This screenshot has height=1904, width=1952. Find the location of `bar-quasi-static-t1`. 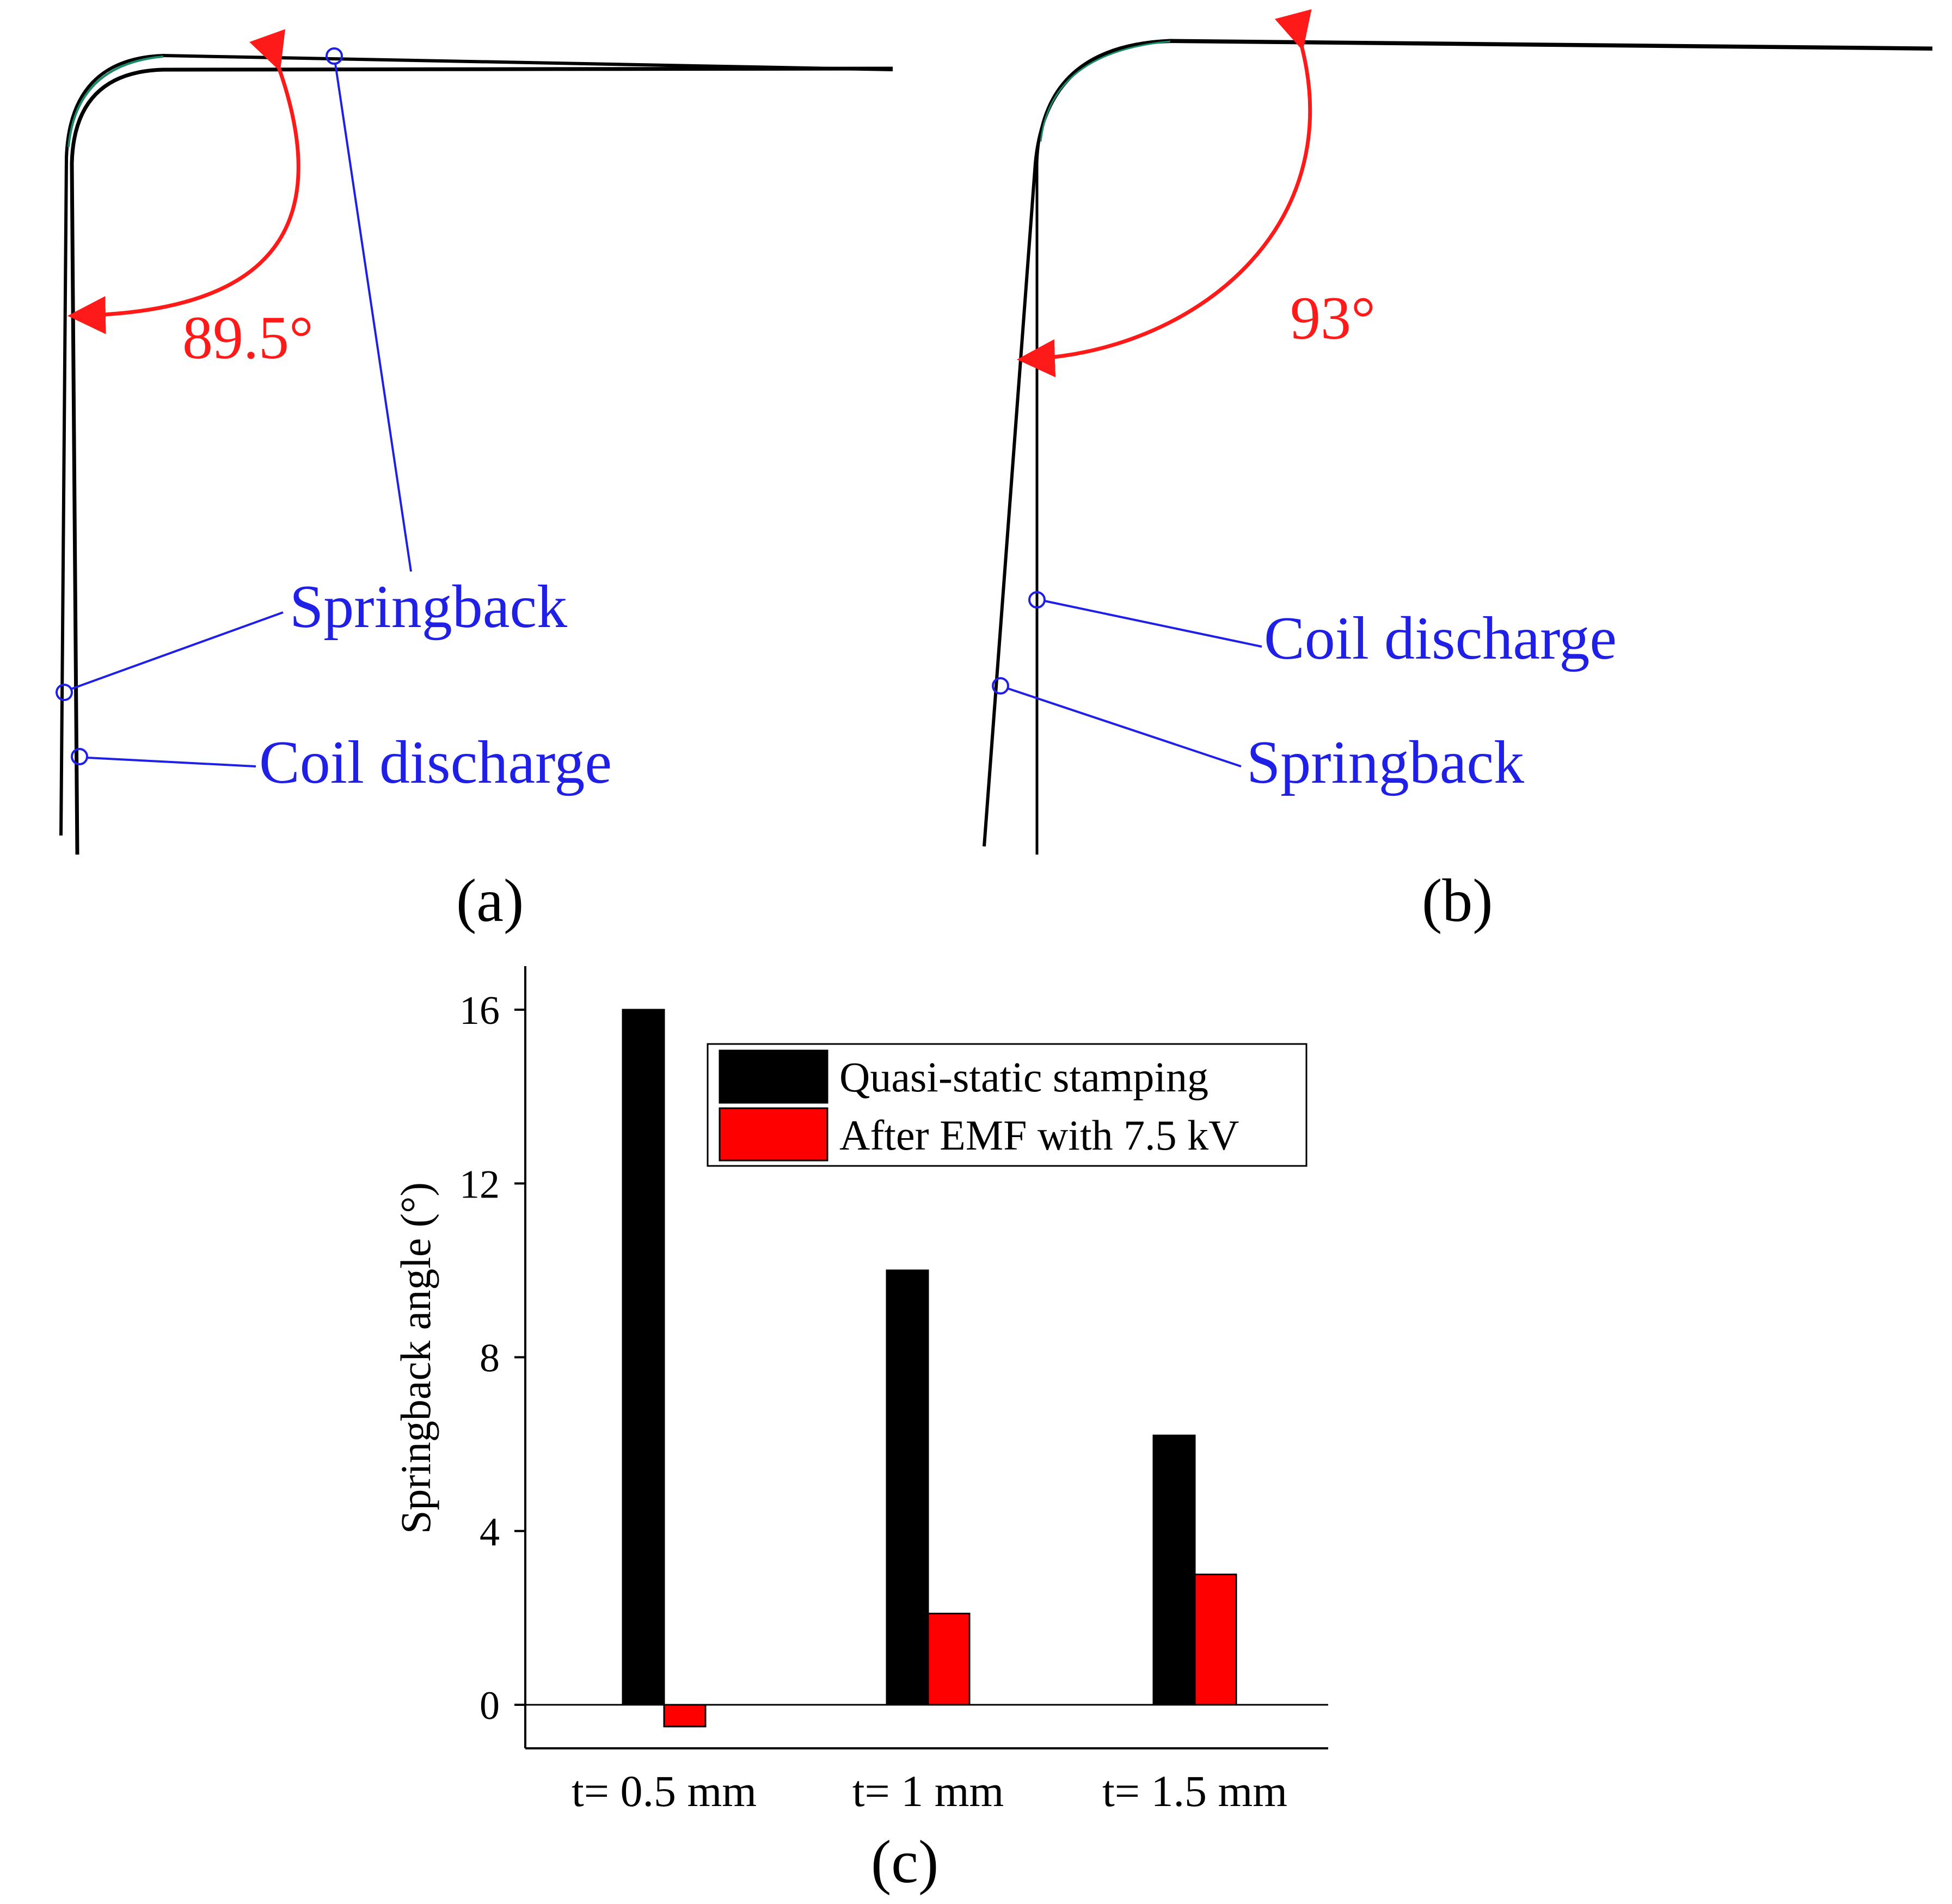

bar-quasi-static-t1 is located at coordinates (907, 1488).